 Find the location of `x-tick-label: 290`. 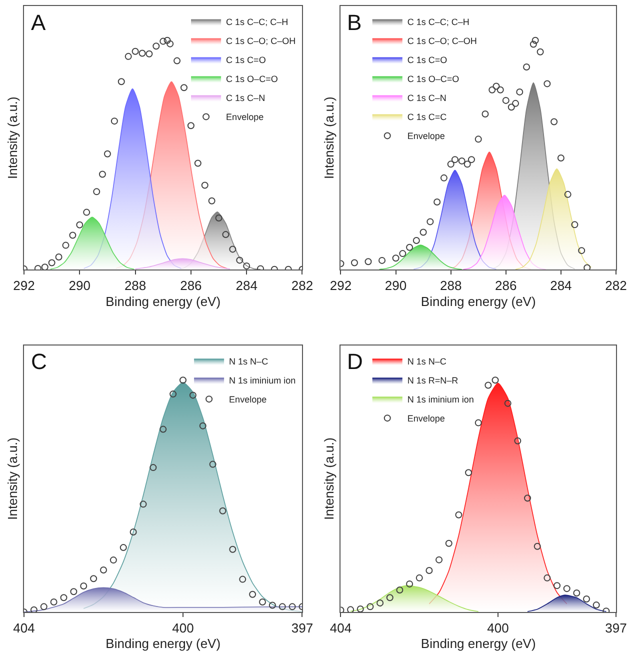

x-tick-label: 290 is located at coordinates (395, 286).